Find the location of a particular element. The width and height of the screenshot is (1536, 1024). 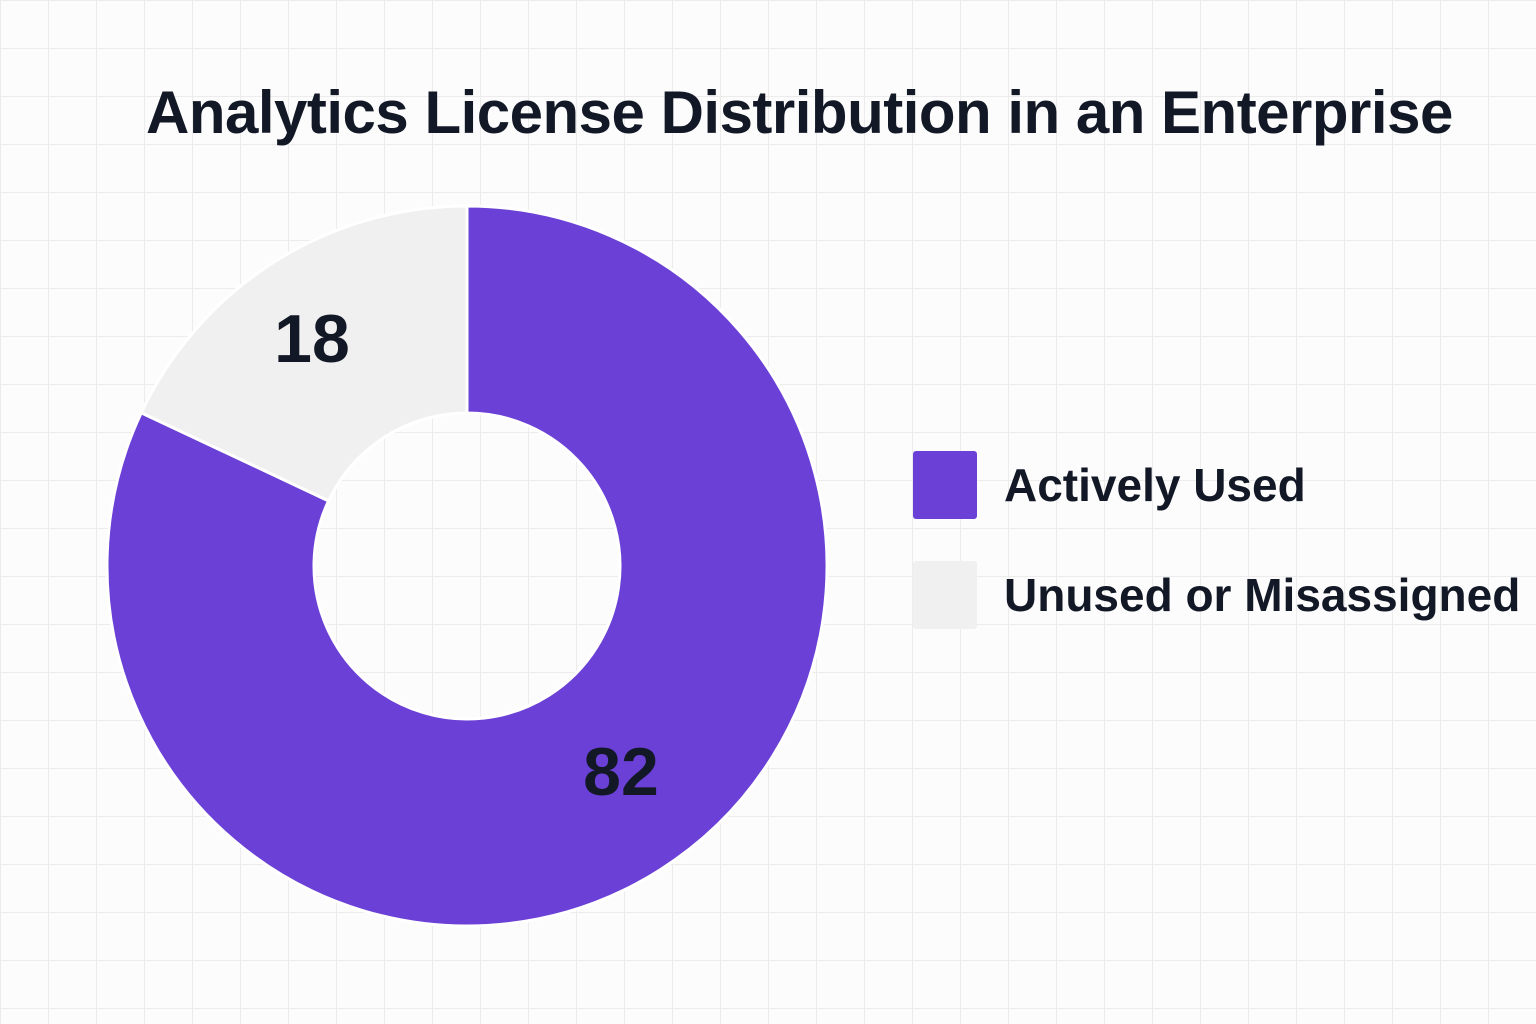

data-label-actively-used: 82 is located at coordinates (621, 772).